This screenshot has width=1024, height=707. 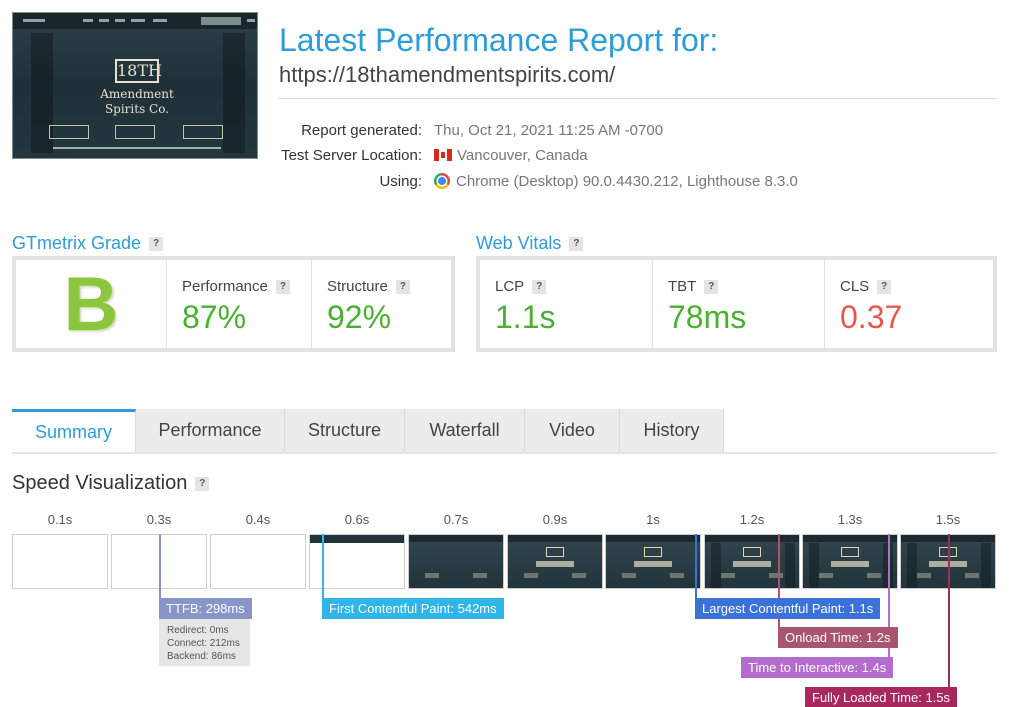 I want to click on onload-label: Onload Time: 1.2s, so click(x=838, y=637).